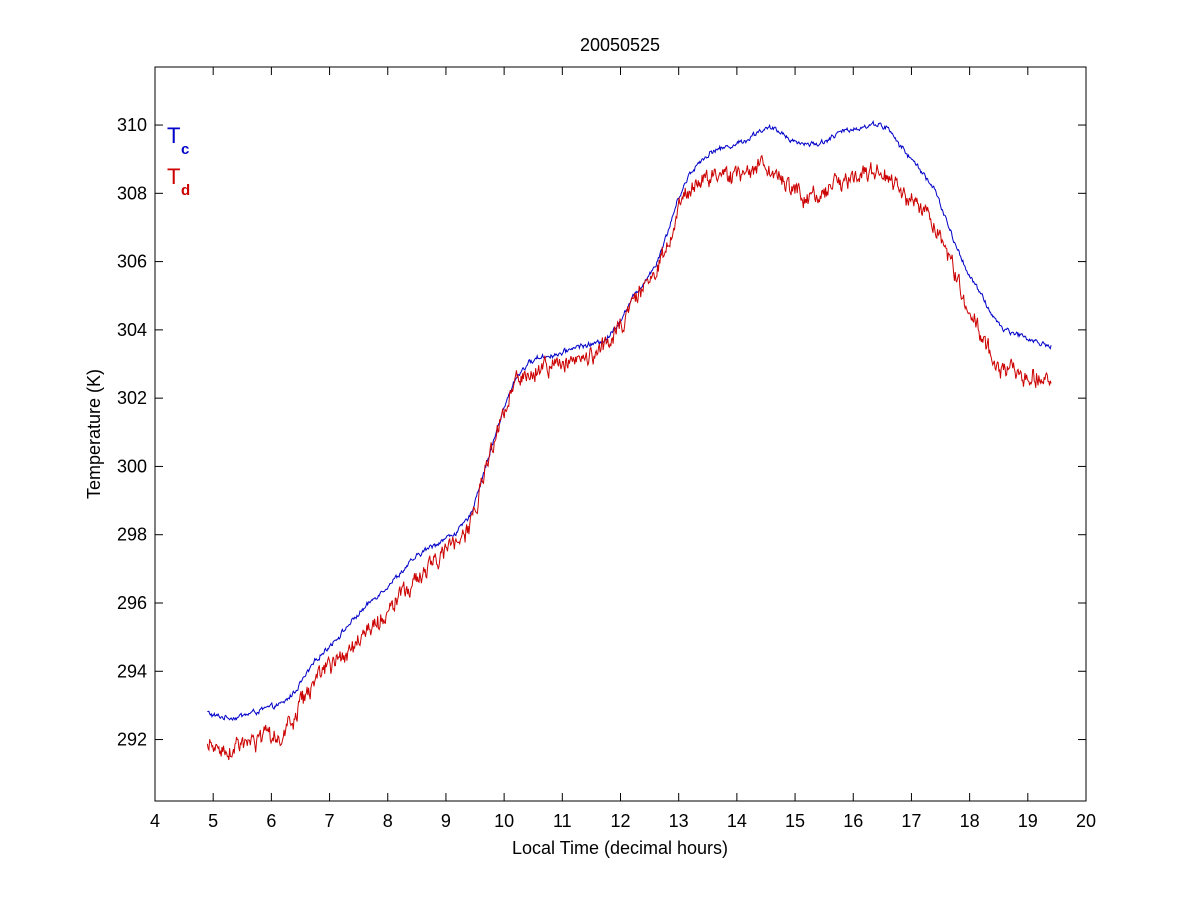 The image size is (1200, 900). What do you see at coordinates (330, 821) in the screenshot?
I see `x-tick-label: 7` at bounding box center [330, 821].